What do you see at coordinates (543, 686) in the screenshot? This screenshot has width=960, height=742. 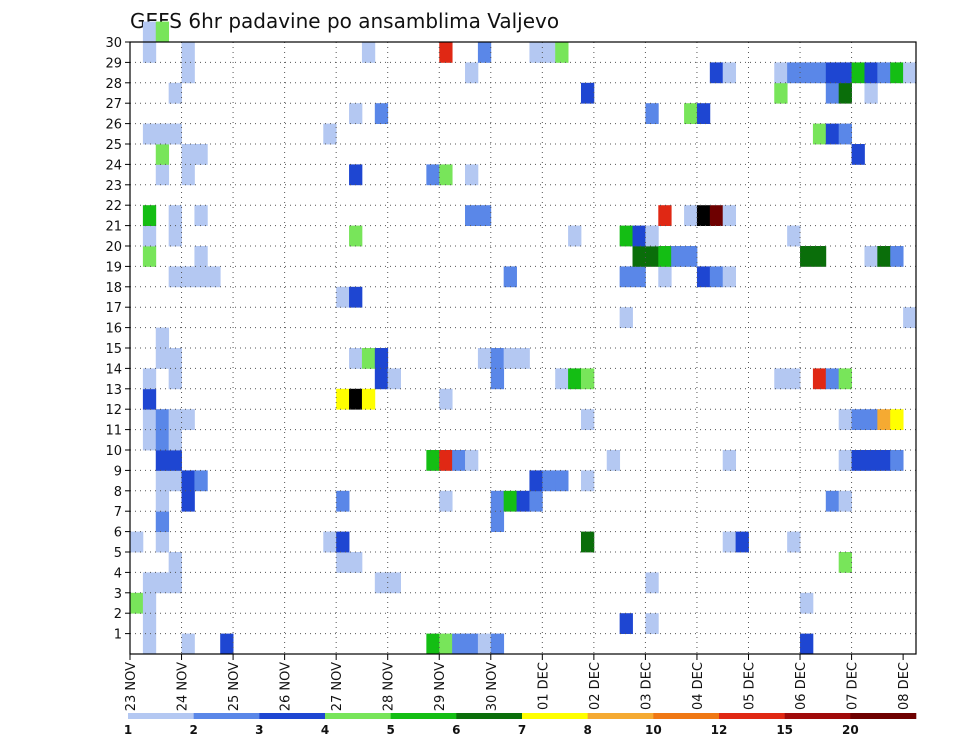 I see `x-tick-label: 01 DEC` at bounding box center [543, 686].